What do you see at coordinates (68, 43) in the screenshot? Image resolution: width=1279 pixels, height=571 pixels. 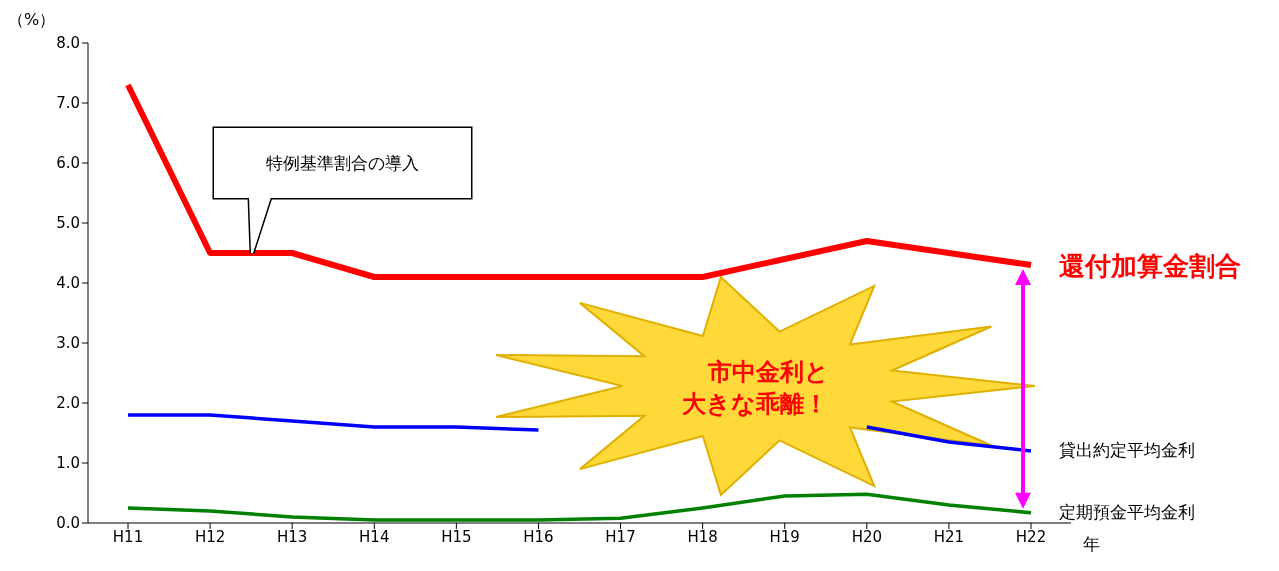 I see `y-tick-label: 8.0` at bounding box center [68, 43].